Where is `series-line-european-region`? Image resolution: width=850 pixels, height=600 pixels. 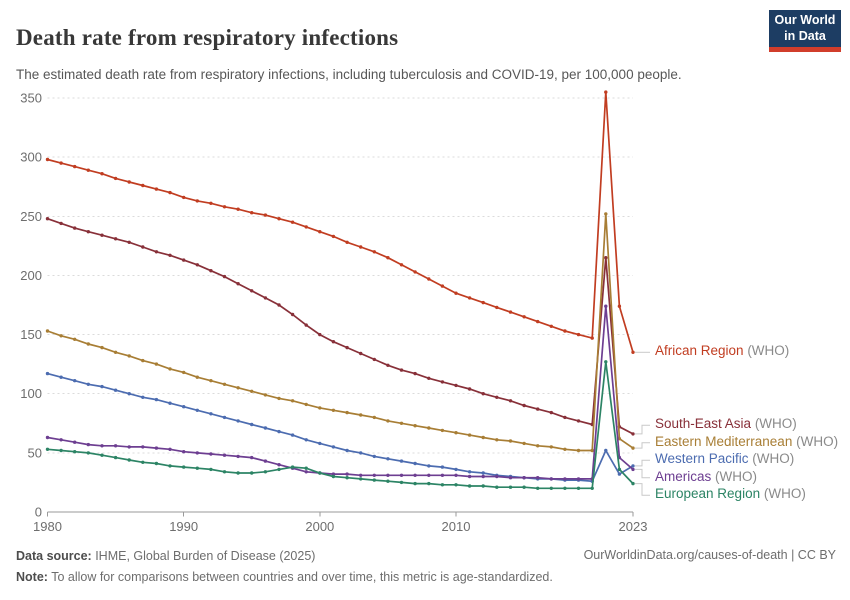 series-line-european-region is located at coordinates (340, 425).